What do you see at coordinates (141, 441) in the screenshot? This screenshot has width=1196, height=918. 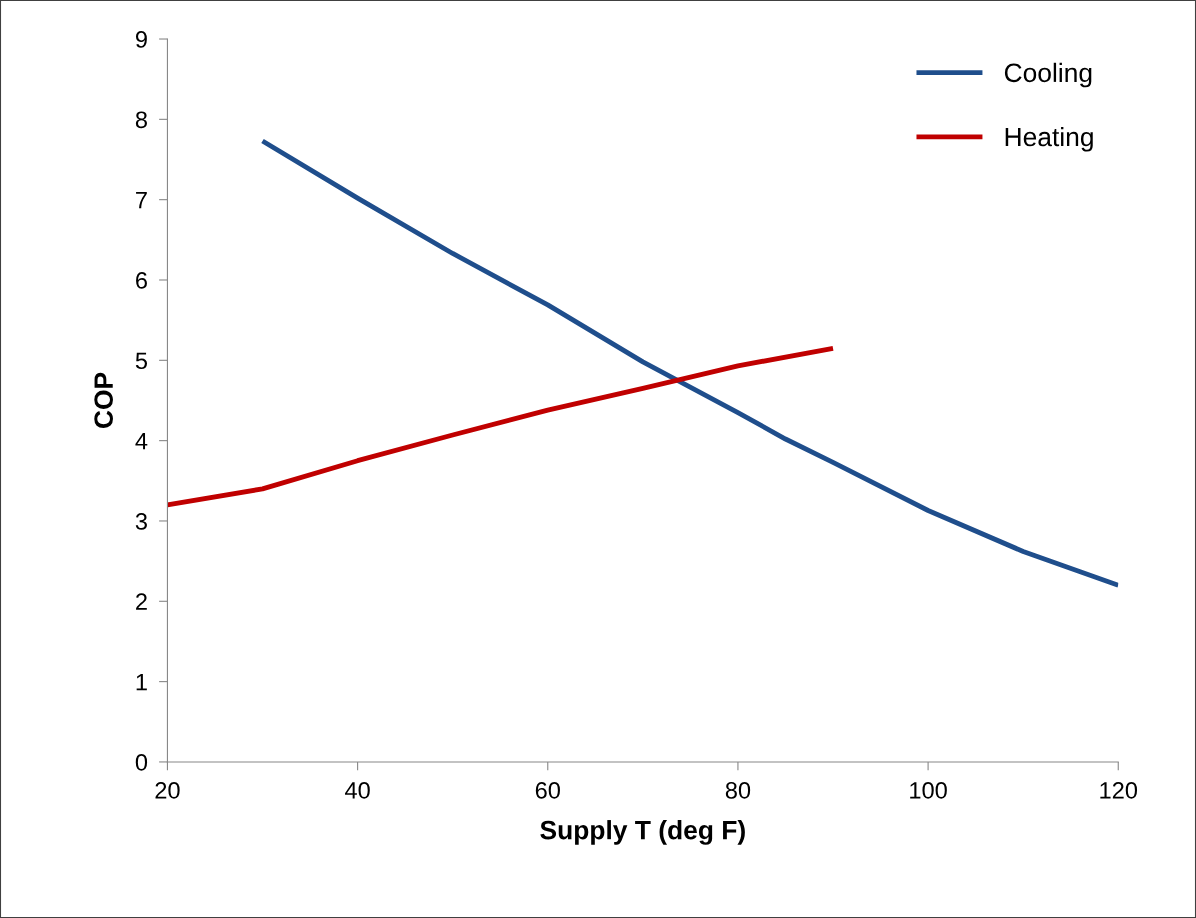 I see `y-tick-label: 4` at bounding box center [141, 441].